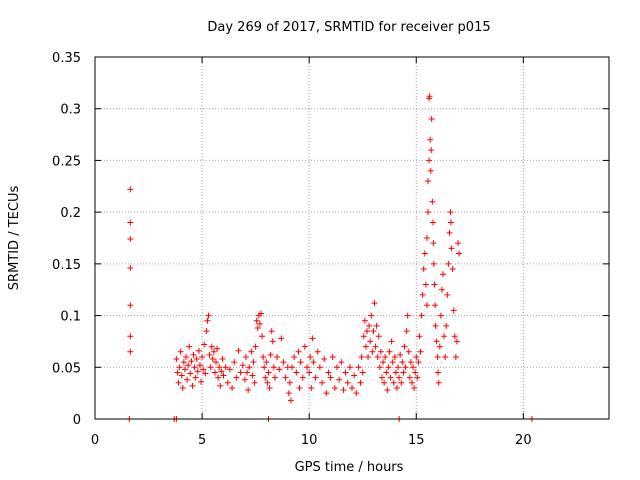  Describe the element at coordinates (349, 467) in the screenshot. I see `x-axis-label: GPS time / hours` at that location.